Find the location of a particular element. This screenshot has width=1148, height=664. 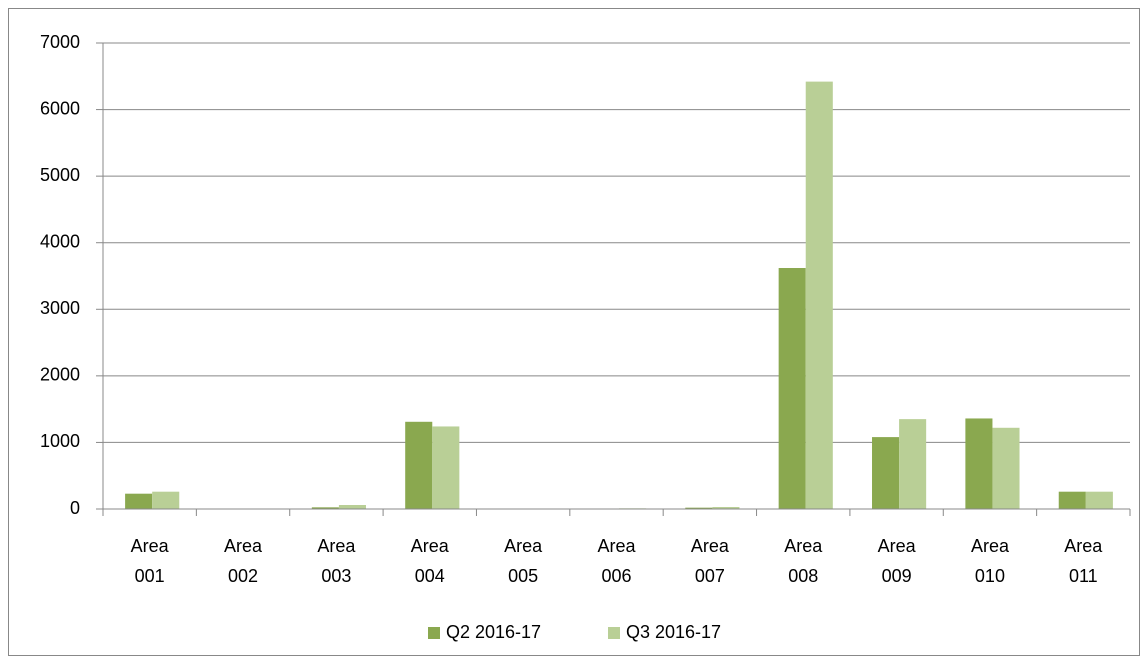

y-tick-label: 5000 is located at coordinates (60, 175).